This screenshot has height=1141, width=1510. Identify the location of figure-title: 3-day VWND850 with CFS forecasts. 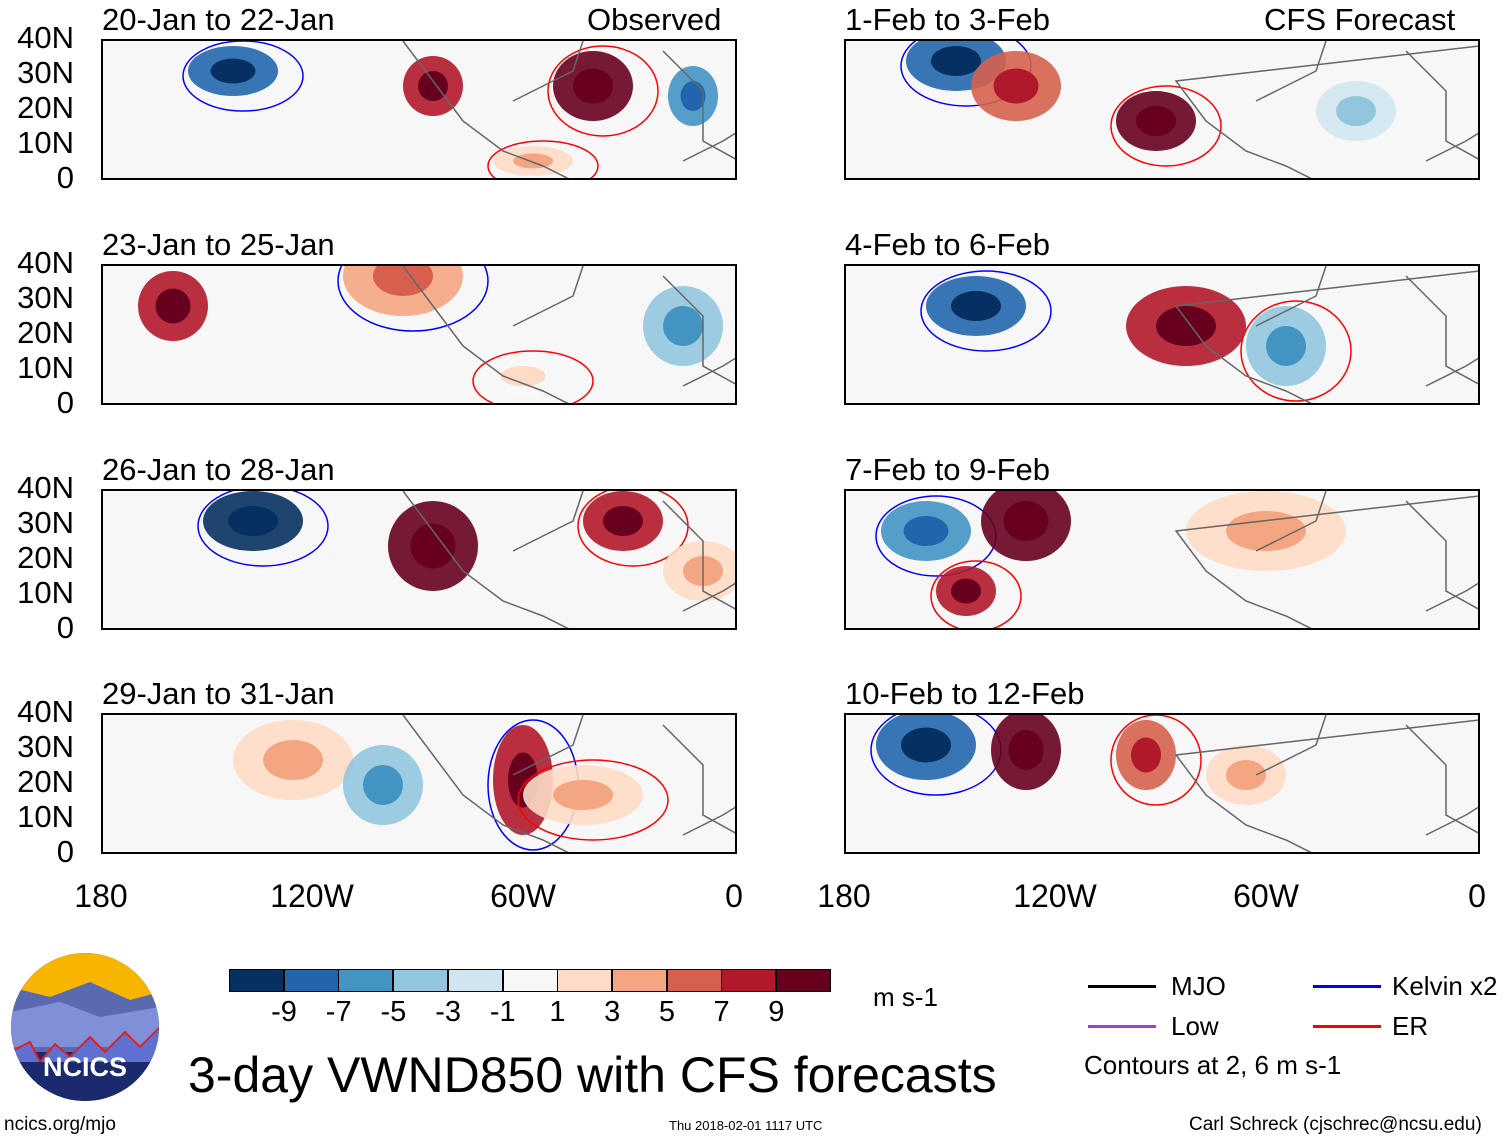
(592, 1075).